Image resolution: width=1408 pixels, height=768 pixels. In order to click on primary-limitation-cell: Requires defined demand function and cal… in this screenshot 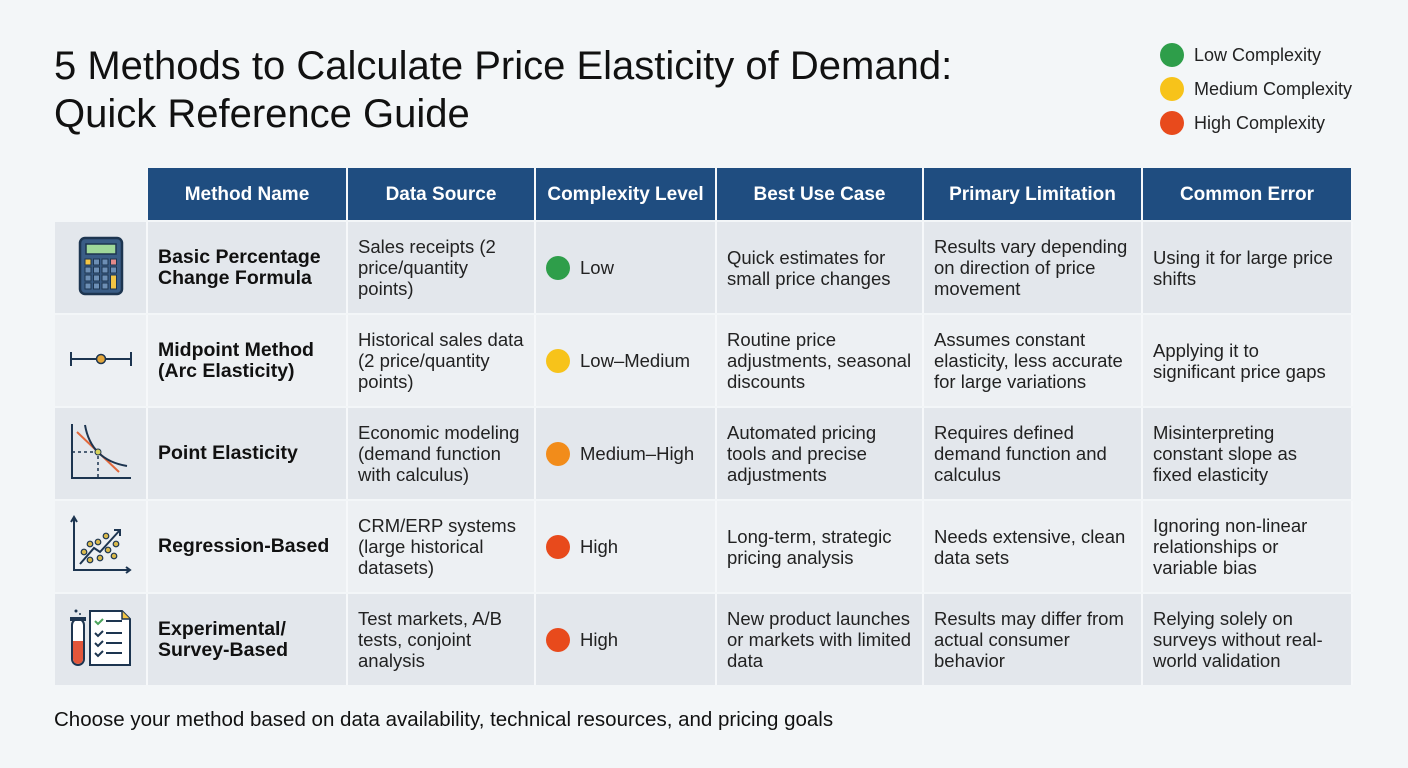, I will do `click(1033, 453)`.